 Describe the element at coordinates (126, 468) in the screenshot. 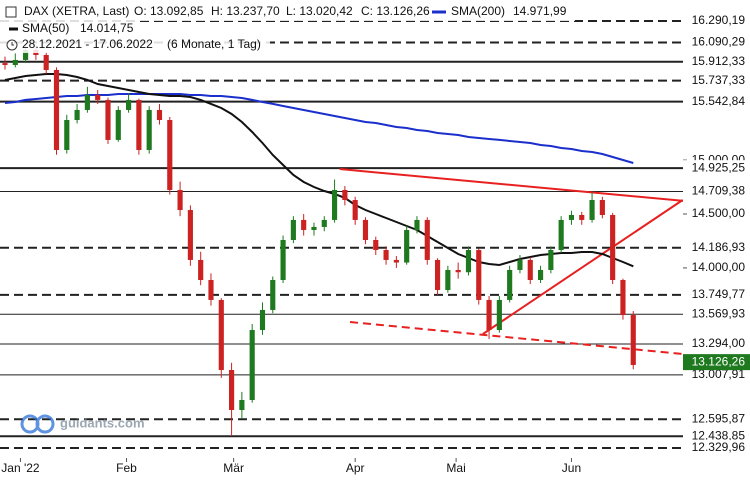

I see `x-tick-label: Feb` at that location.